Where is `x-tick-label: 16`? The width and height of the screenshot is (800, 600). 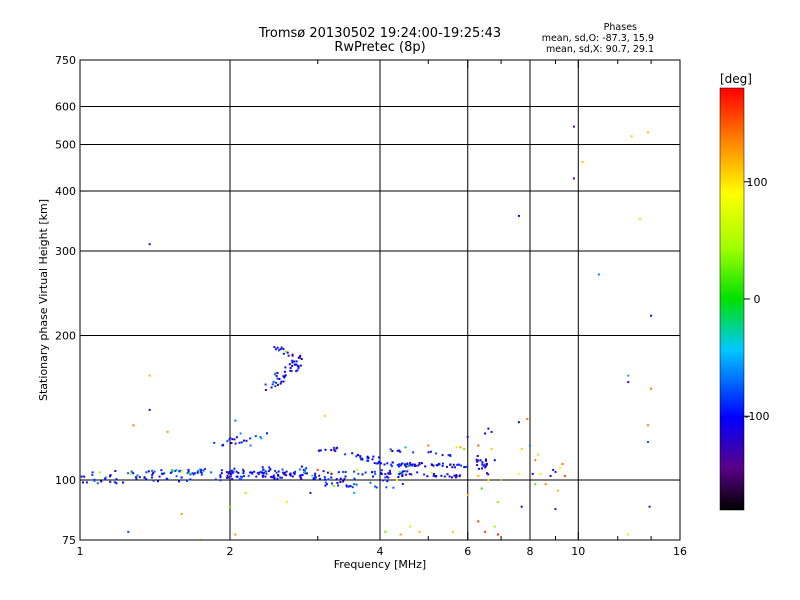 x-tick-label: 16 is located at coordinates (680, 551).